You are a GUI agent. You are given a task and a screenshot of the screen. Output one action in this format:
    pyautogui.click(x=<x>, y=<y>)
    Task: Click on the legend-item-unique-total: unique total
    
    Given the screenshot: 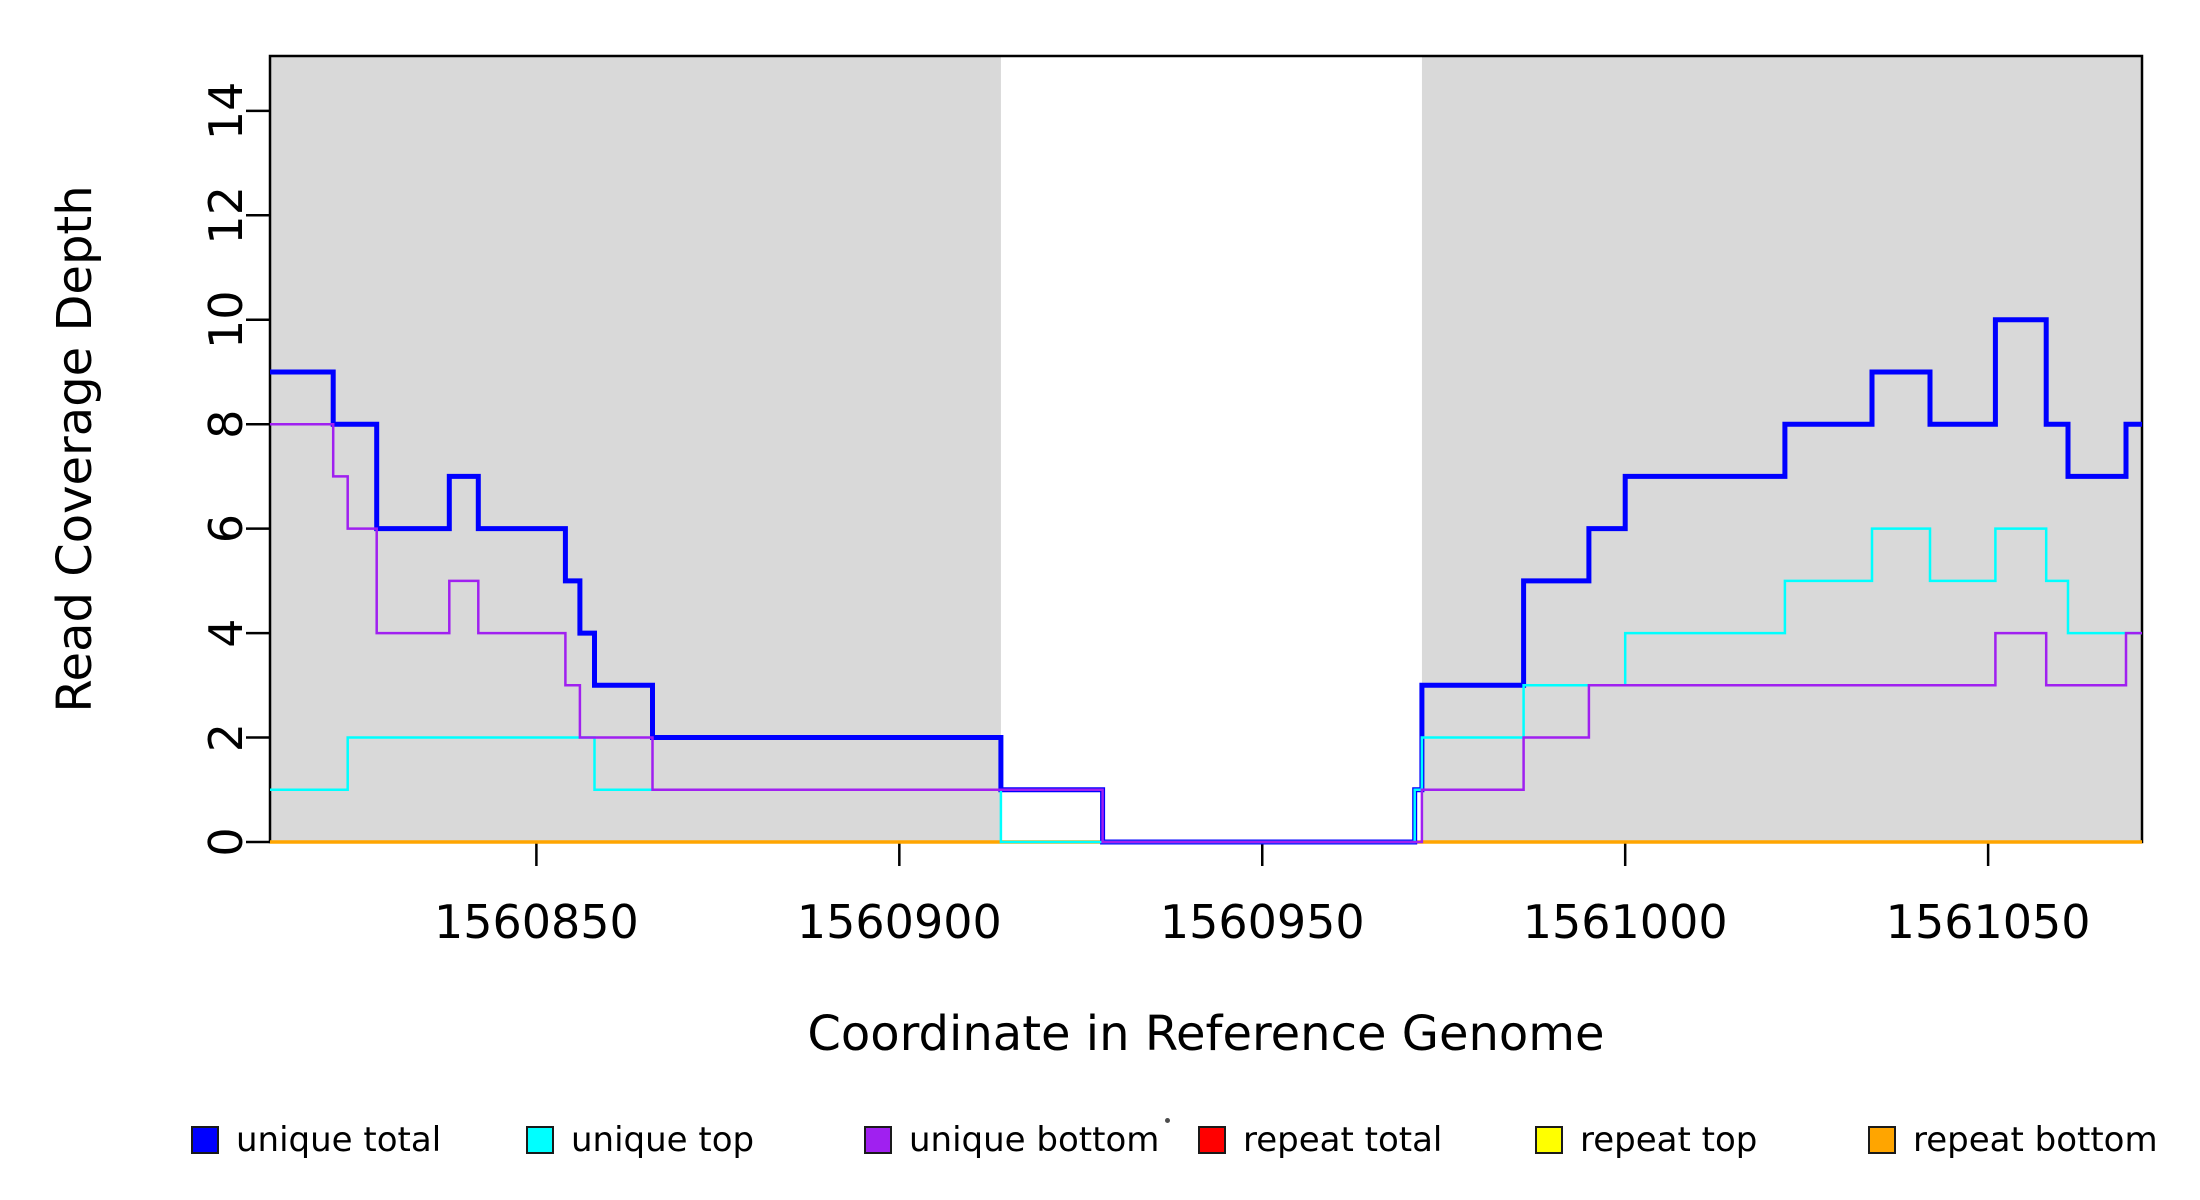 What is the action you would take?
    pyautogui.click(x=316, y=1140)
    